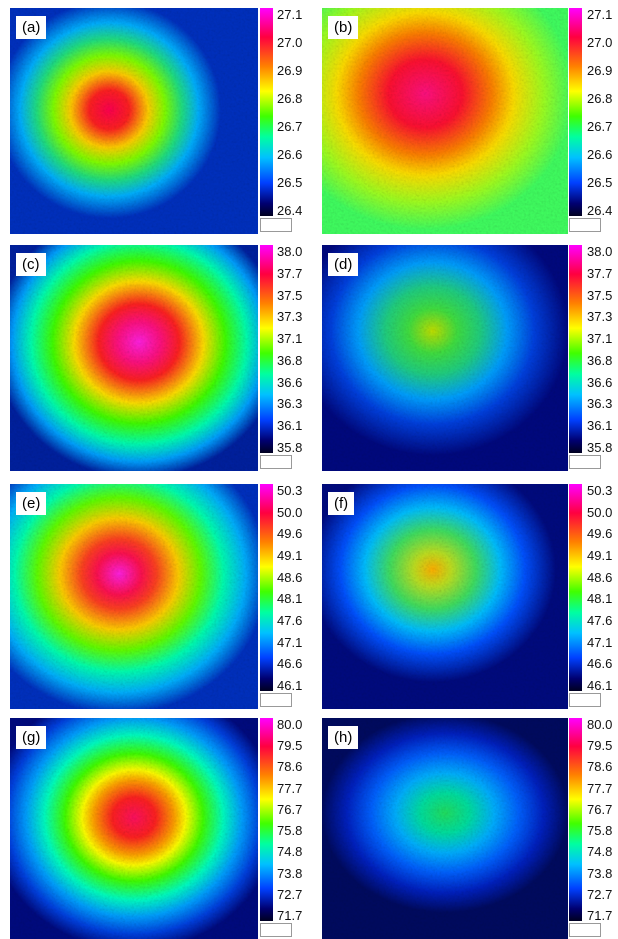 This screenshot has height=939, width=618. What do you see at coordinates (31, 27) in the screenshot?
I see `panel-label: (a)` at bounding box center [31, 27].